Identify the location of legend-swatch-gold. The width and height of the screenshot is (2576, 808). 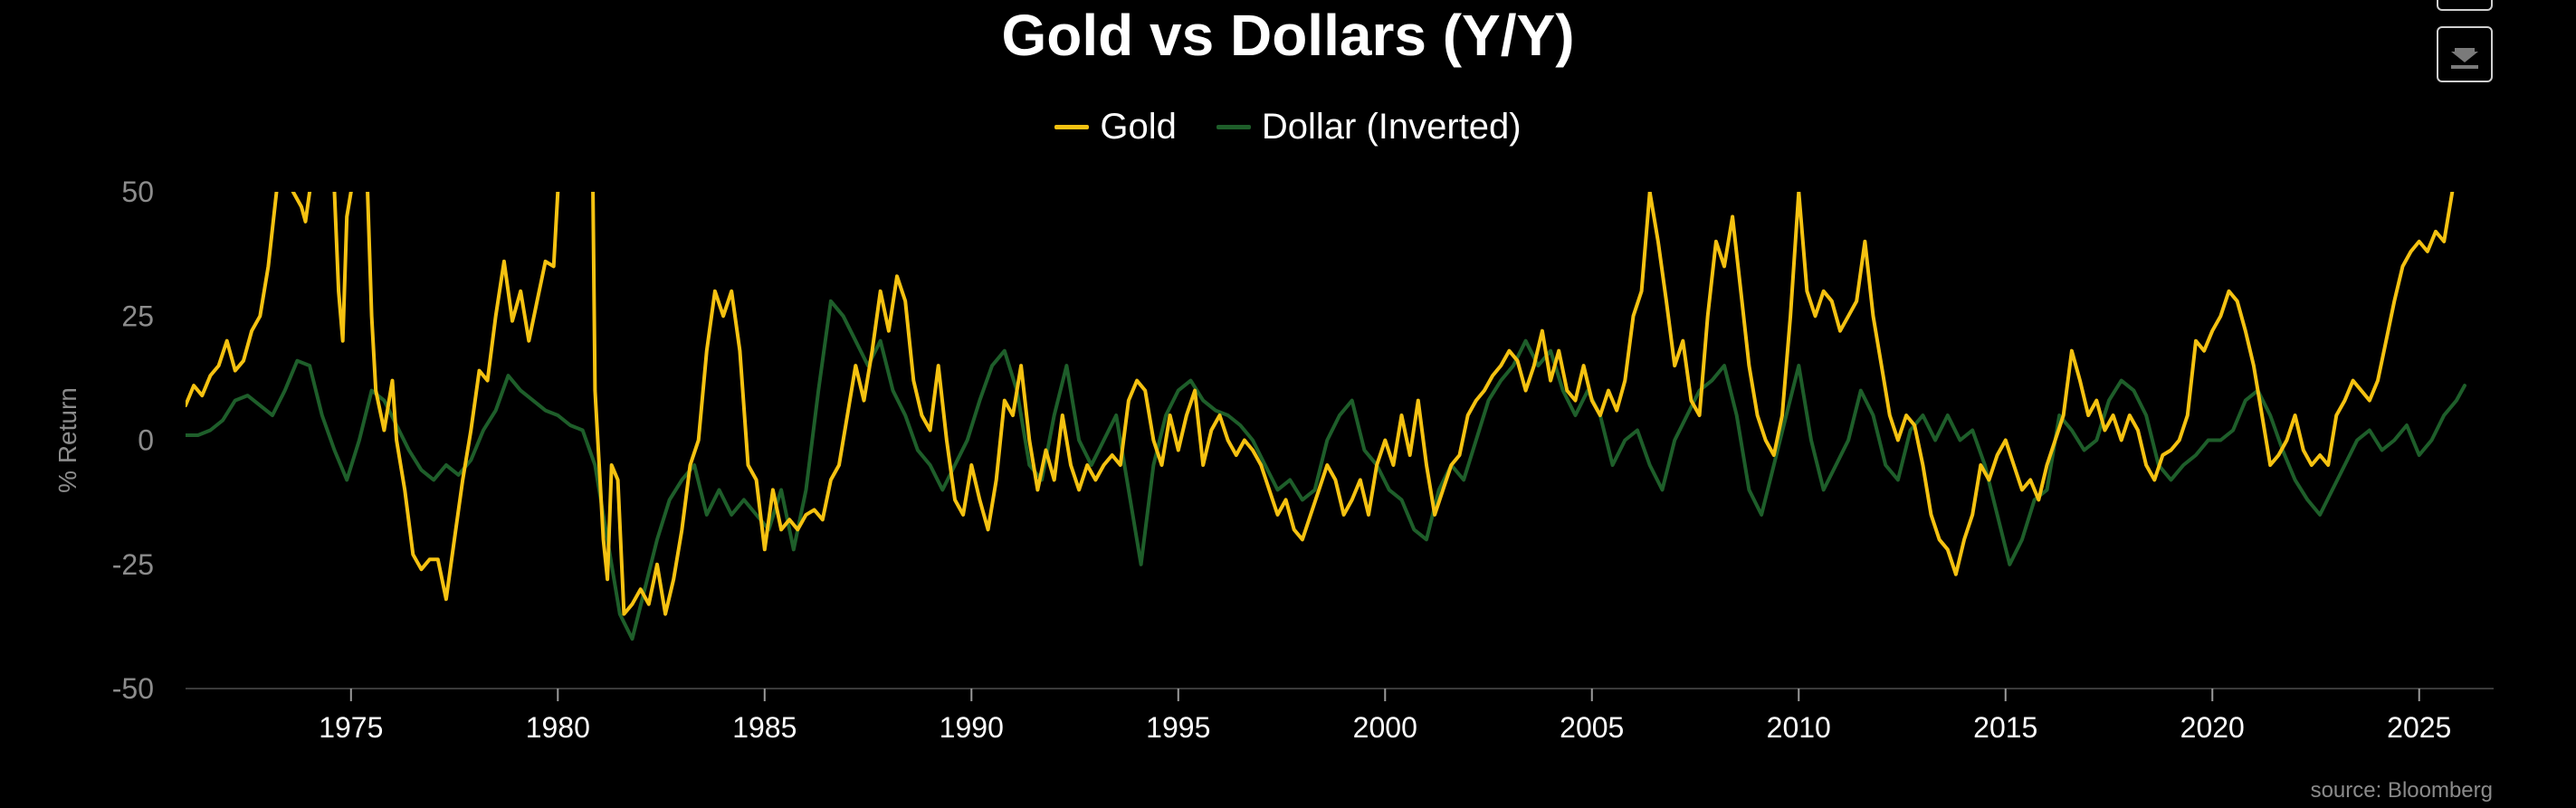
(1072, 127).